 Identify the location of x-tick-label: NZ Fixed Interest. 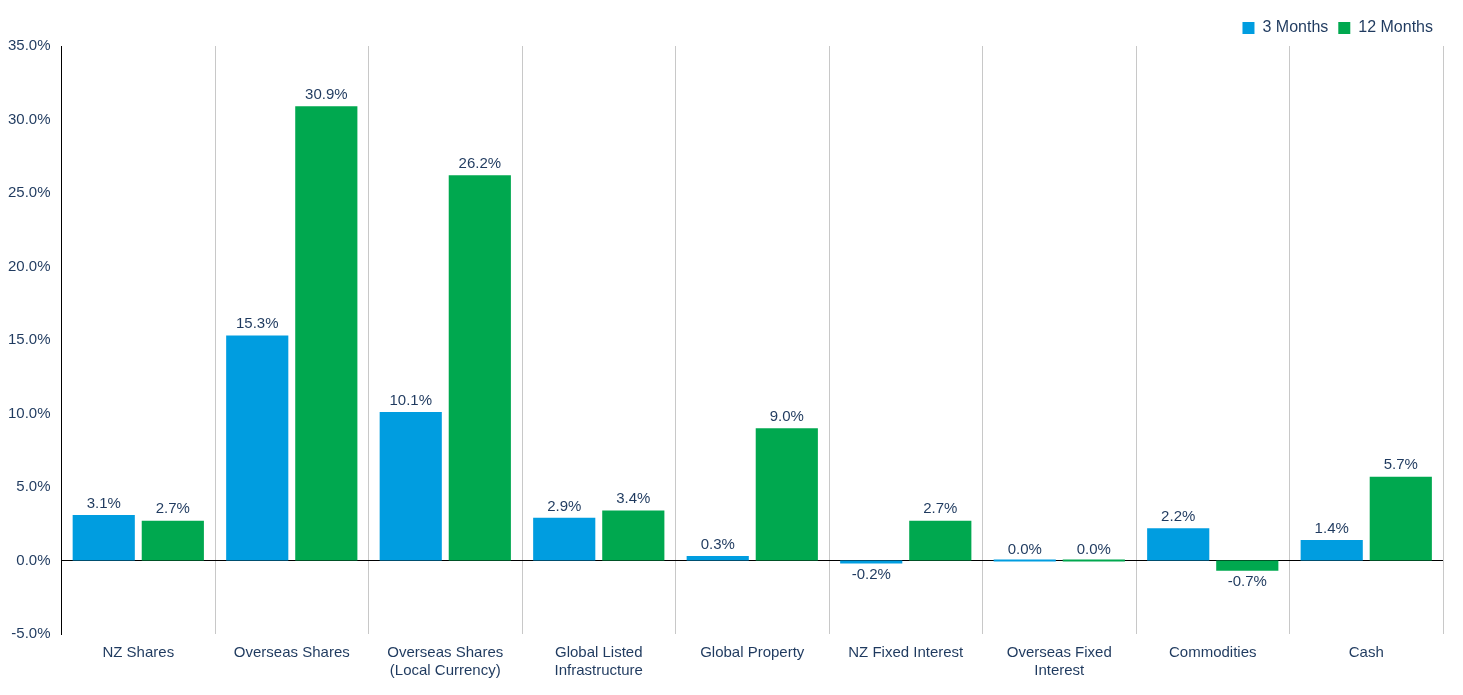
(906, 652).